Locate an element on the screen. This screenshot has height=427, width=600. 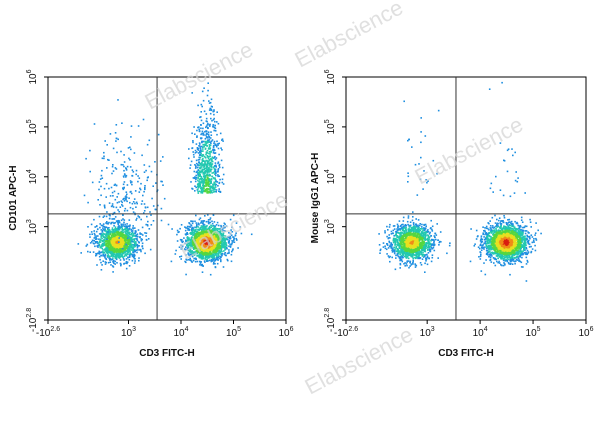
x-tick-label: -102.6 is located at coordinates (48, 332).